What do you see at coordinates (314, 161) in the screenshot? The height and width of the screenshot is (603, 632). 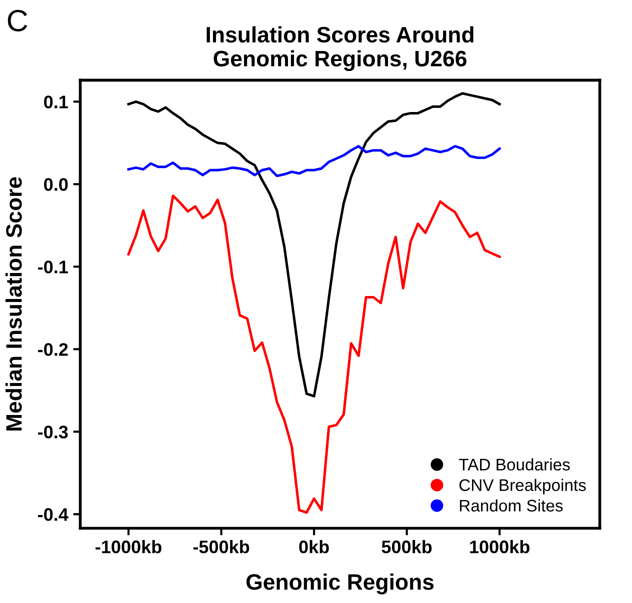 I see `line-series` at bounding box center [314, 161].